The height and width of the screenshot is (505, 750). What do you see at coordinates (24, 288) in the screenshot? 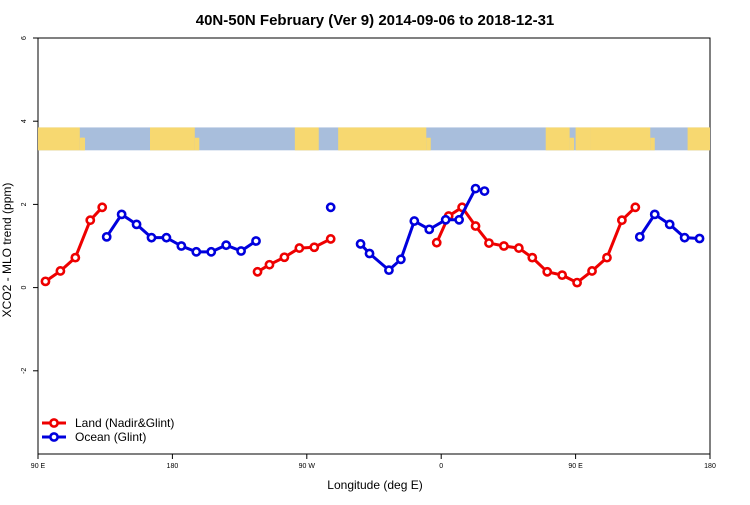
I see `y-tick-label: 0` at bounding box center [24, 288].